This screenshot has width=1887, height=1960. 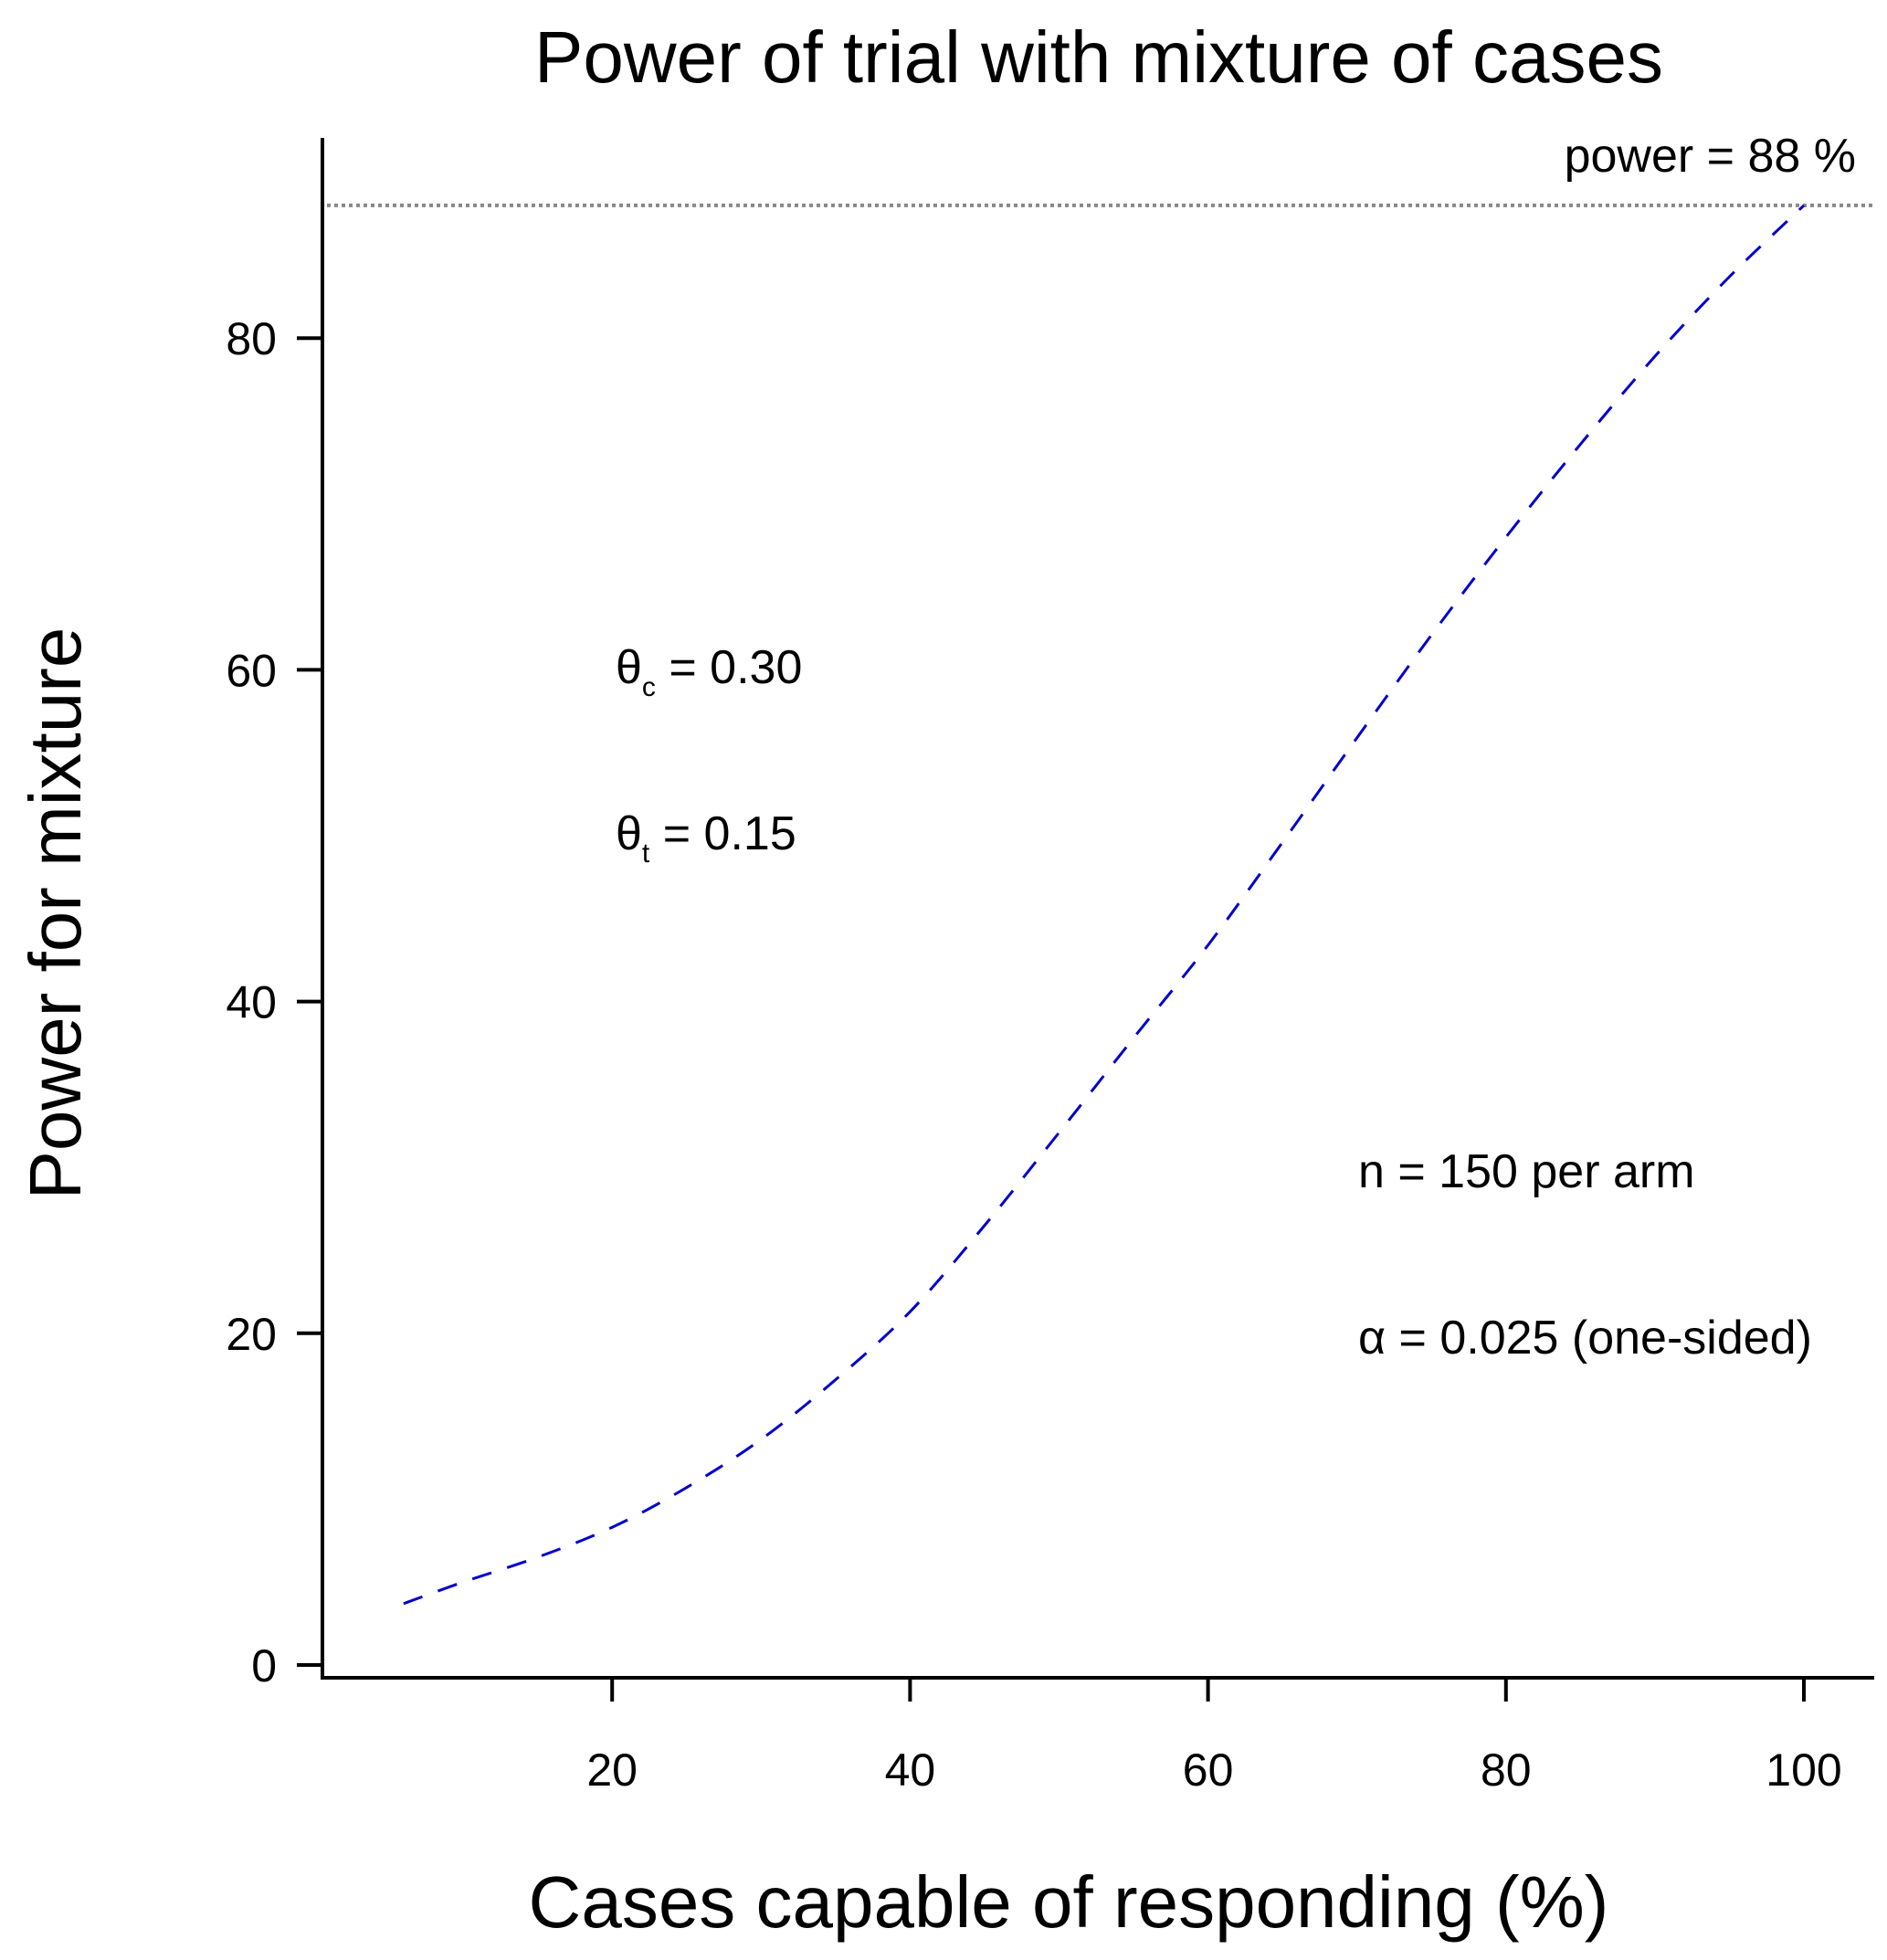 I want to click on y-tick-label-60: 60, so click(x=251, y=670).